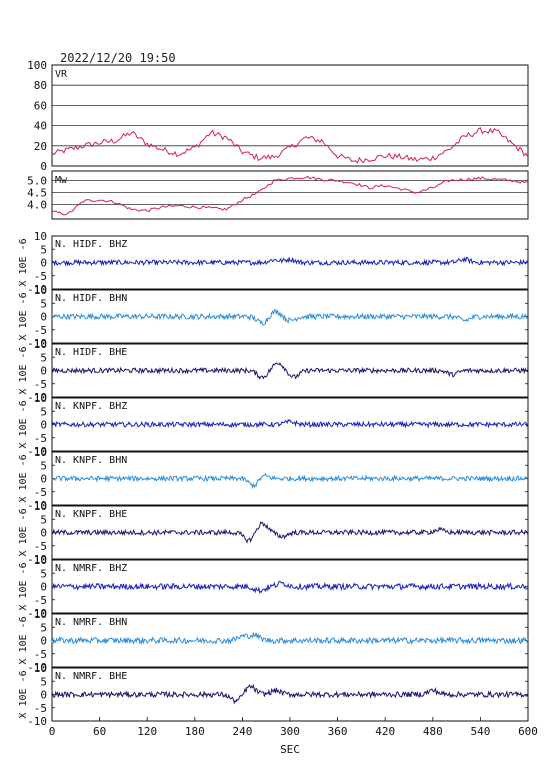  I want to click on x-tick-label: 300, so click(290, 731).